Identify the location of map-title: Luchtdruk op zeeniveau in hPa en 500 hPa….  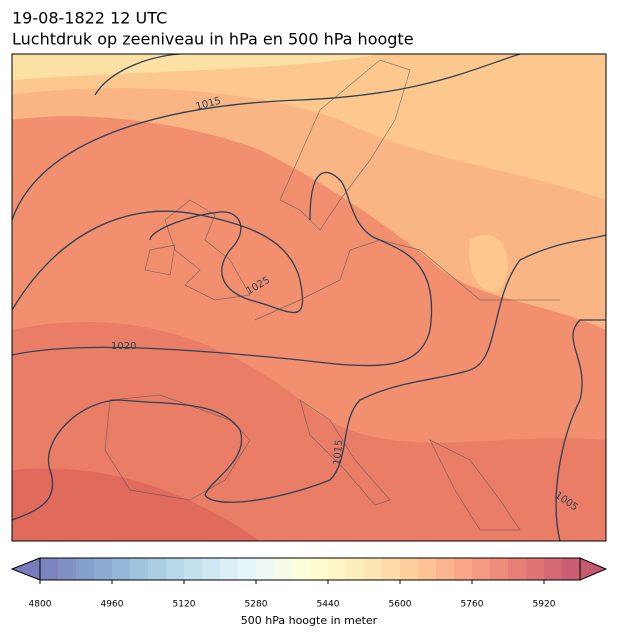
(213, 39).